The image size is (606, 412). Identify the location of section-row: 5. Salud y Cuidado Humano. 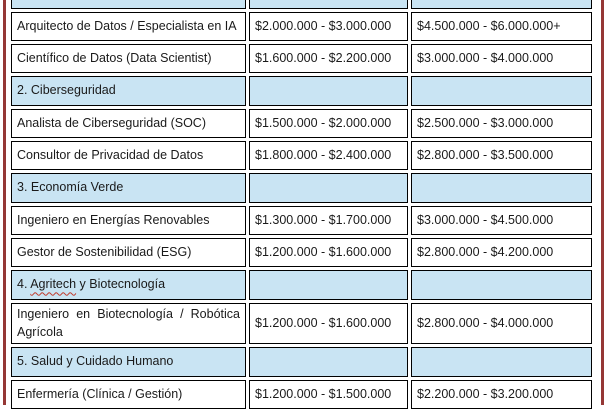
(301, 362).